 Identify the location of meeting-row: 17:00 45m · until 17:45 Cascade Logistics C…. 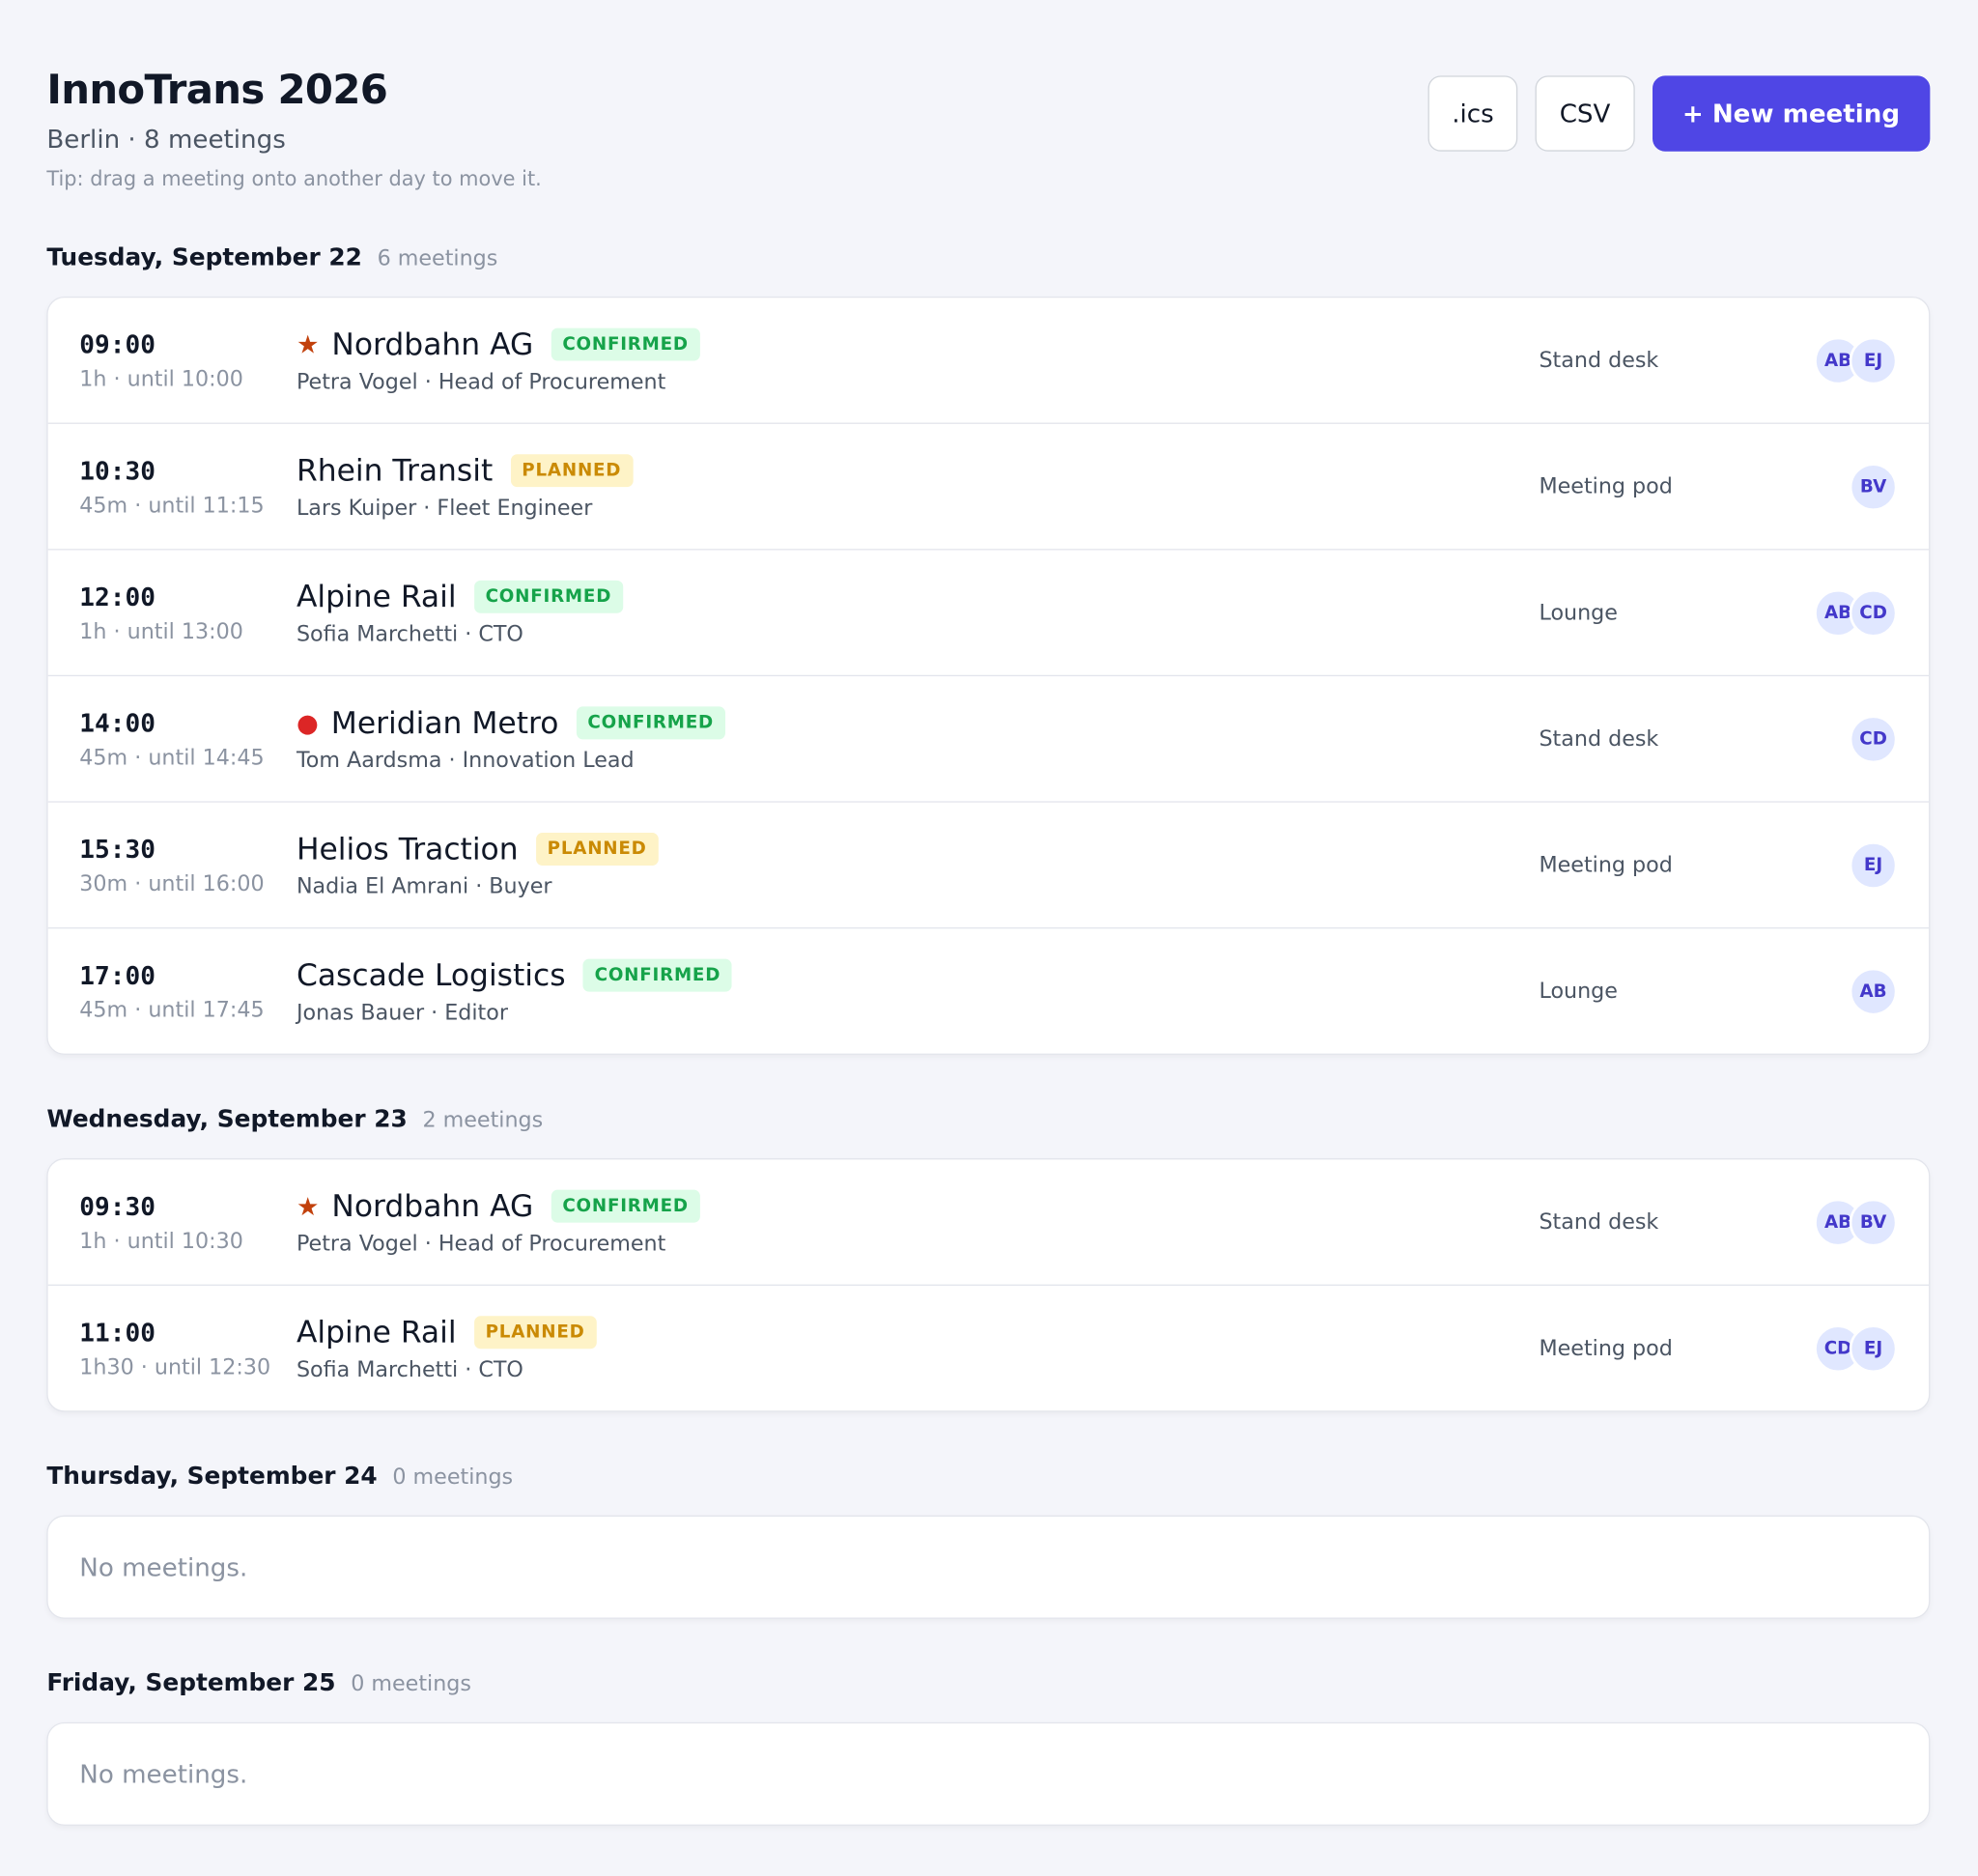
(988, 990).